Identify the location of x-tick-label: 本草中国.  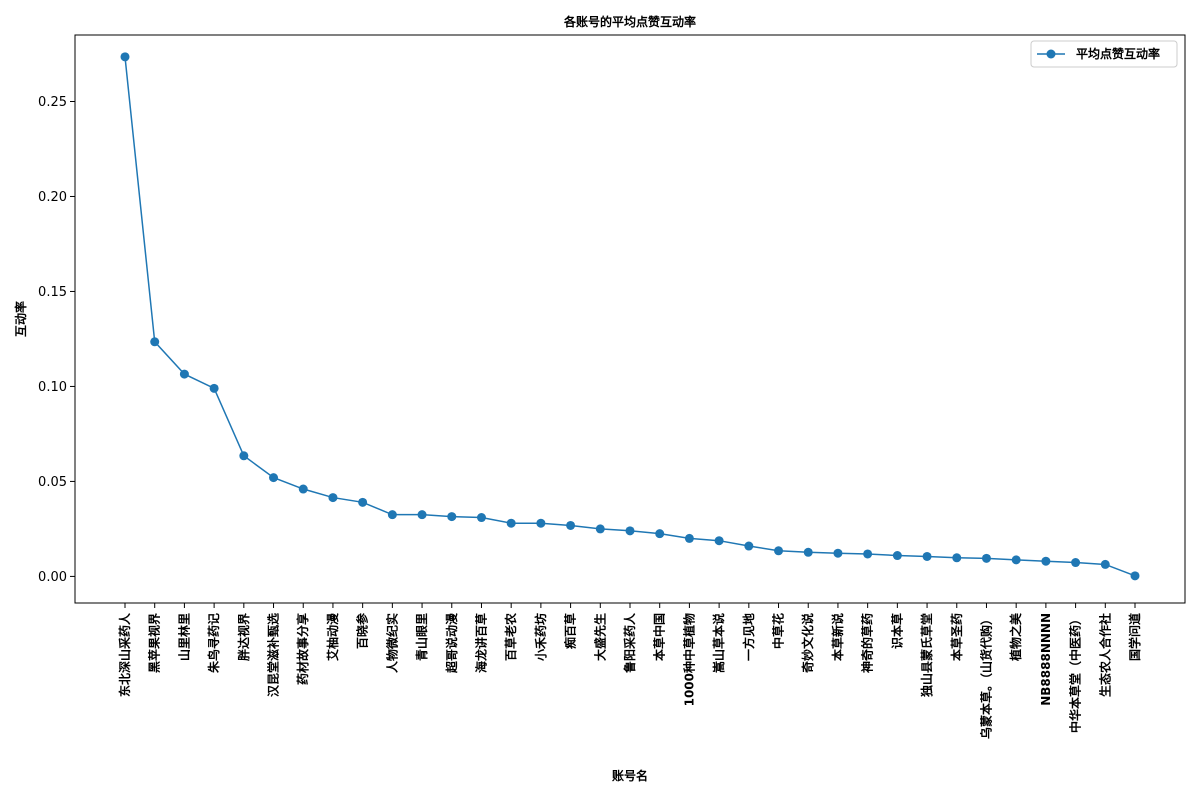
(659, 637).